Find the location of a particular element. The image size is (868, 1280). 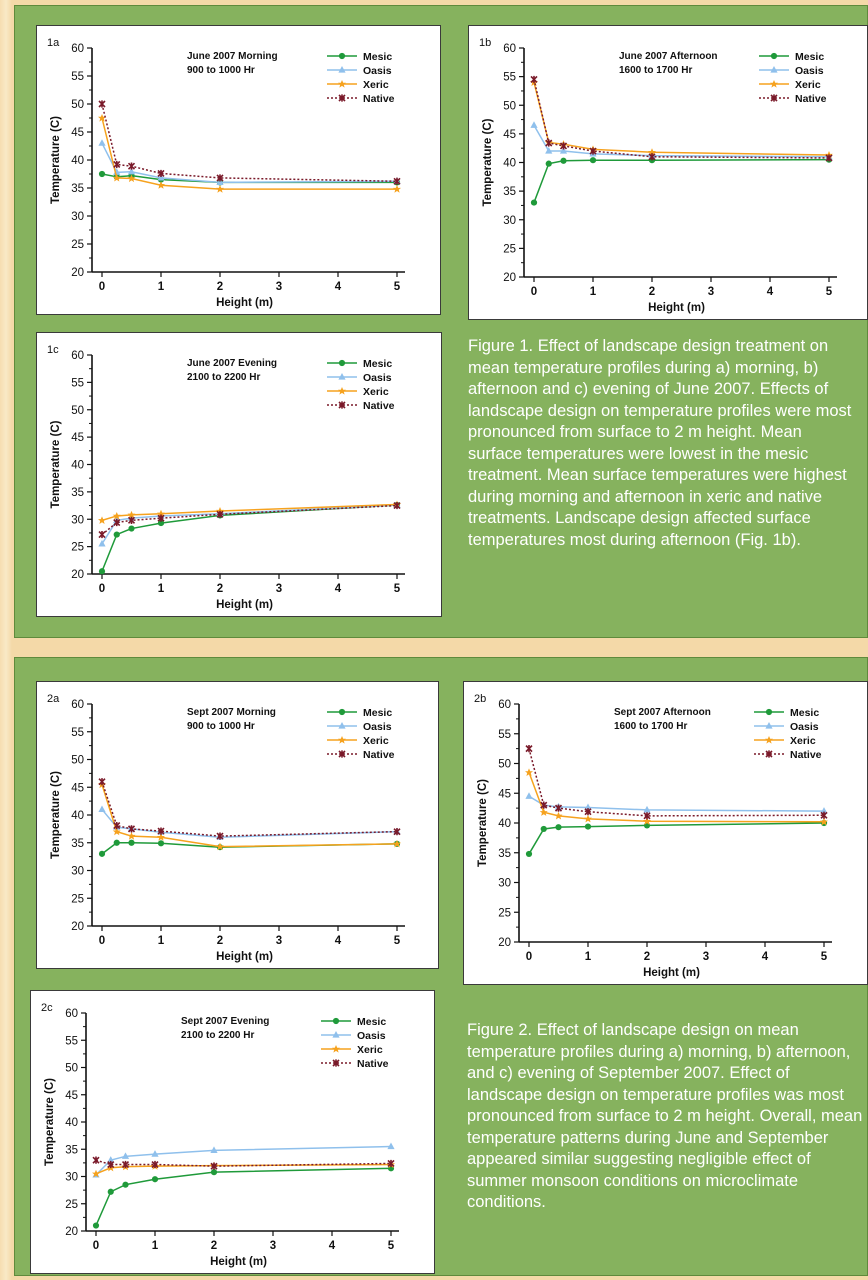

y-tick-label: 30 is located at coordinates (509, 221).